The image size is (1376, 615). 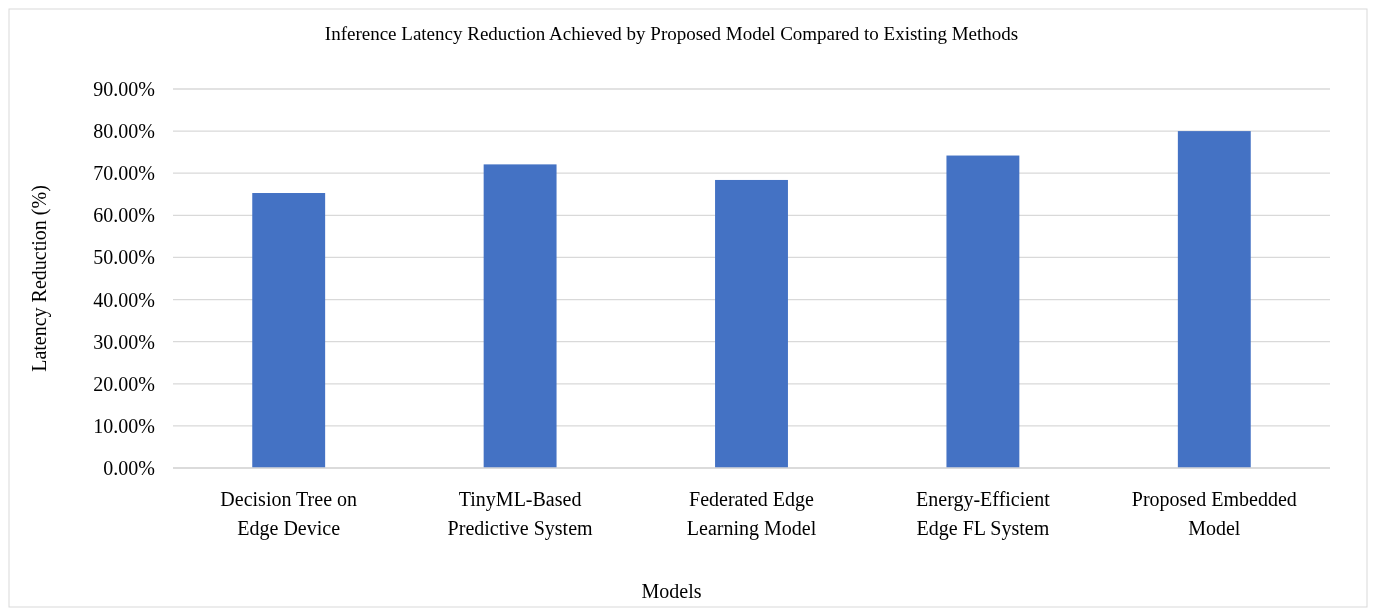 What do you see at coordinates (124, 131) in the screenshot?
I see `y-tick-label: 80.00%` at bounding box center [124, 131].